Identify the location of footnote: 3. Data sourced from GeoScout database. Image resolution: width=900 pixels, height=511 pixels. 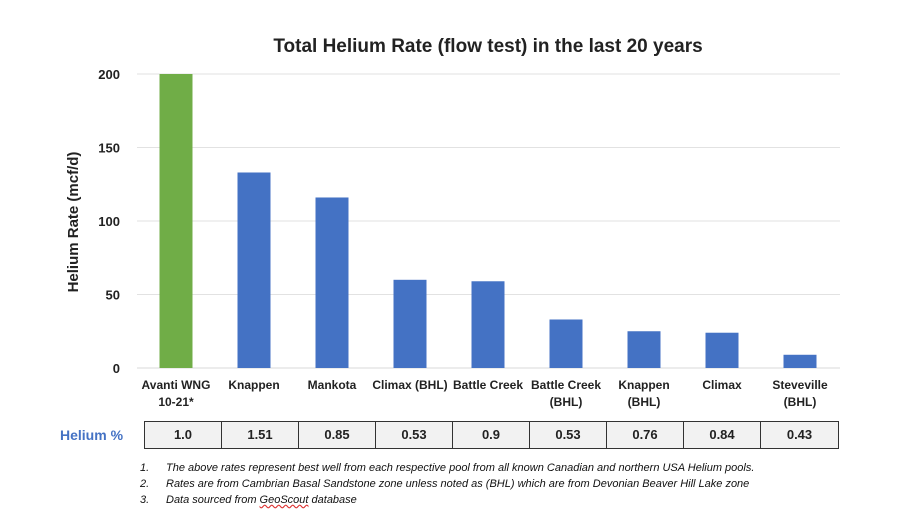
(447, 500).